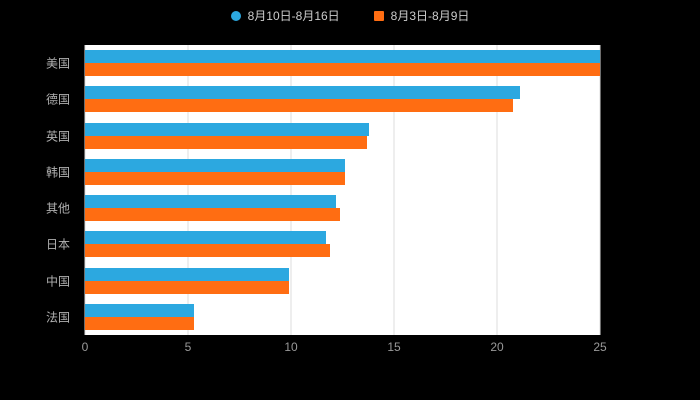 This screenshot has width=700, height=400. What do you see at coordinates (57, 281) in the screenshot?
I see `category-label: 中国` at bounding box center [57, 281].